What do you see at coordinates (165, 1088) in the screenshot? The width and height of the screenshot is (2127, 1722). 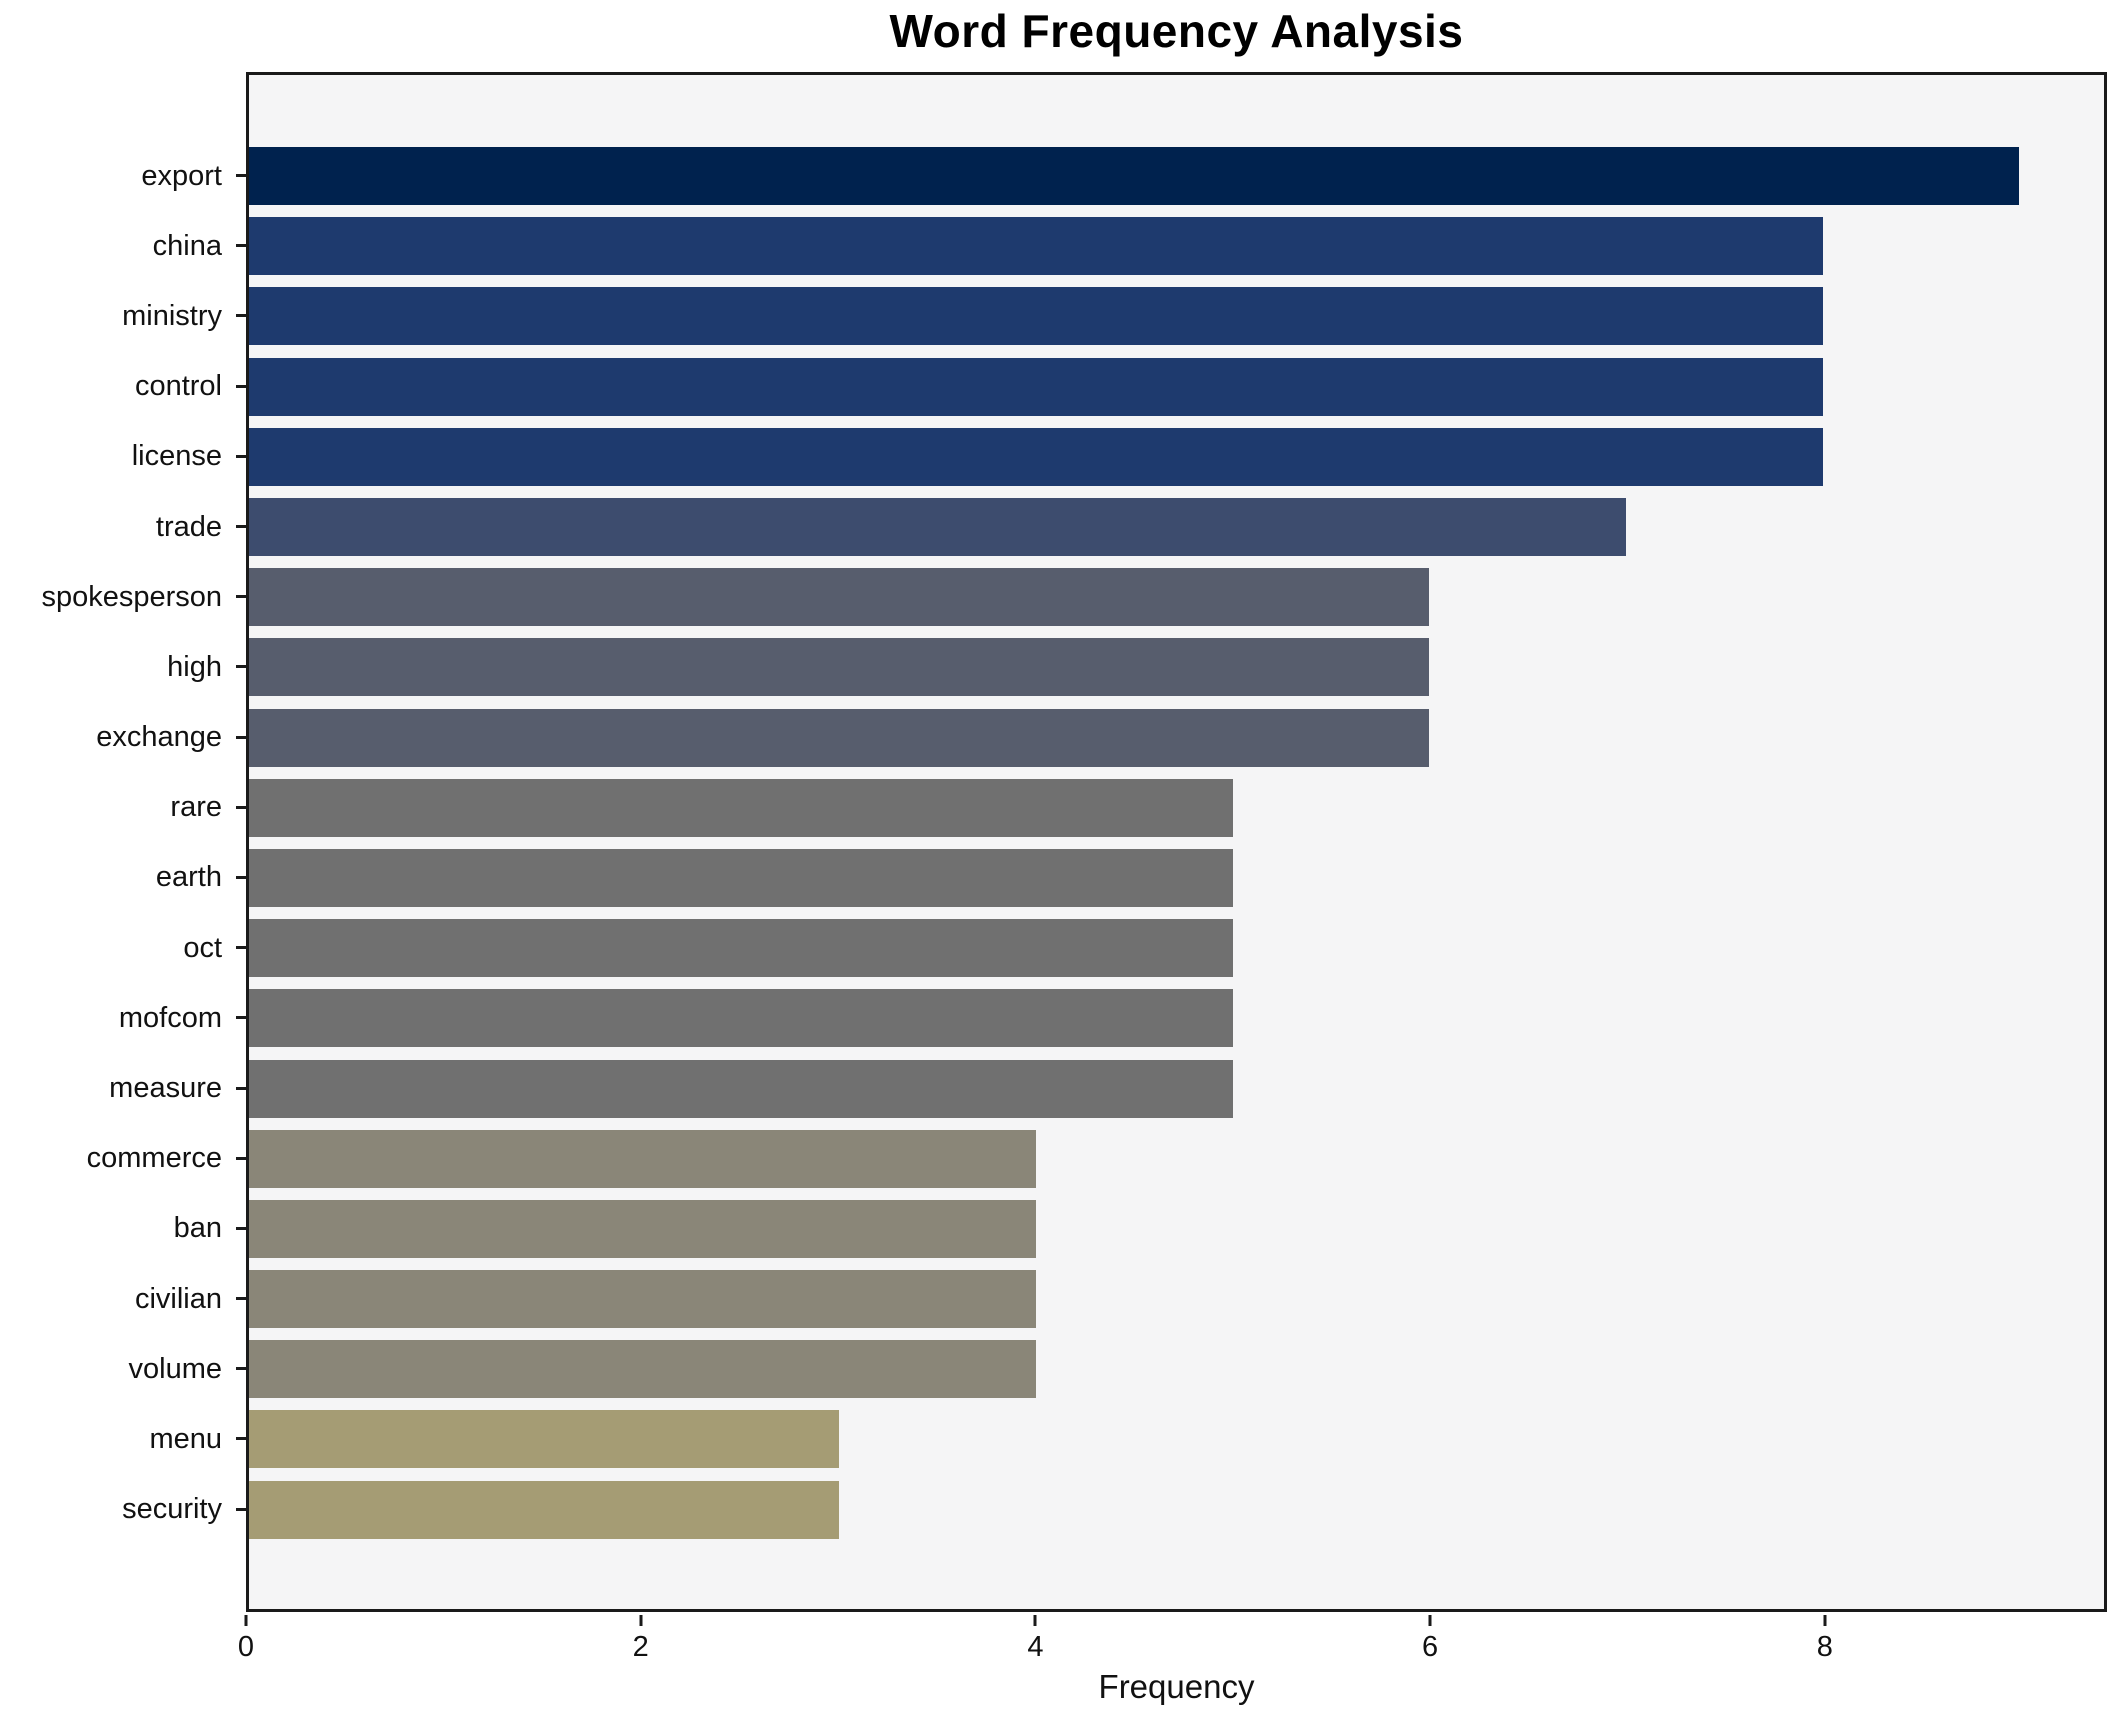 I see `y-tick-label: measure` at bounding box center [165, 1088].